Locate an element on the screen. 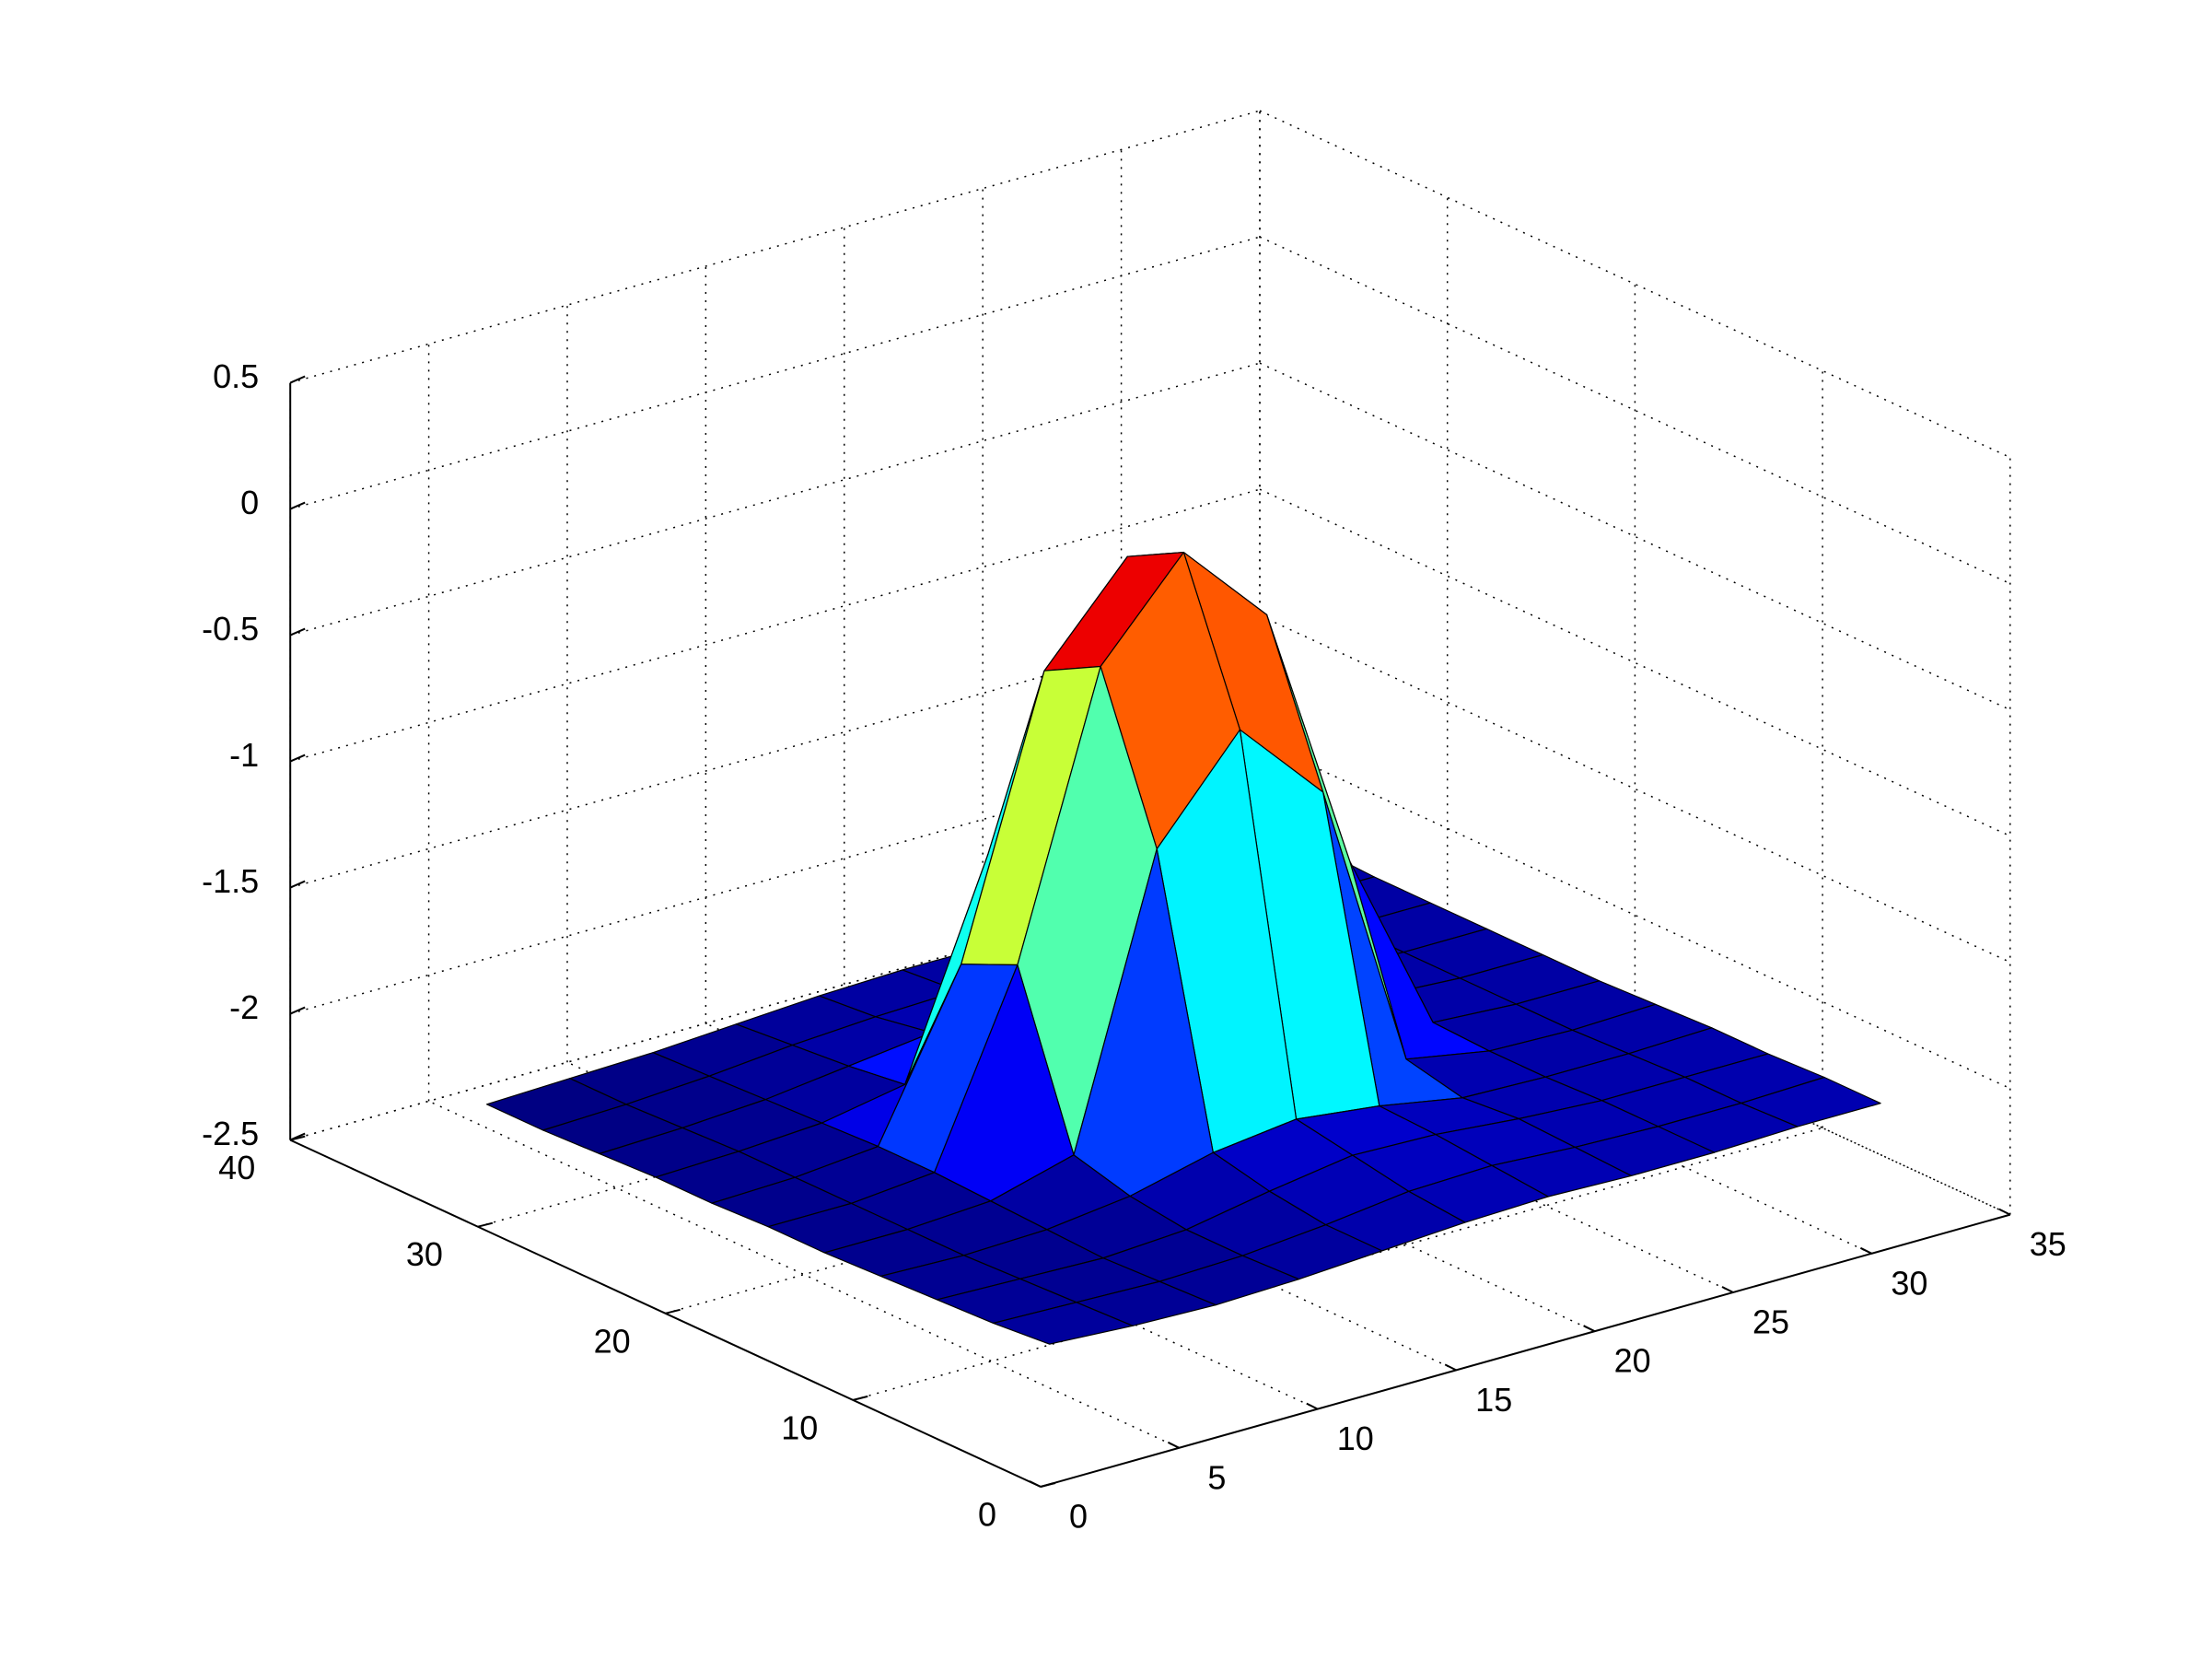  surface-patch is located at coordinates (1063, 1323).